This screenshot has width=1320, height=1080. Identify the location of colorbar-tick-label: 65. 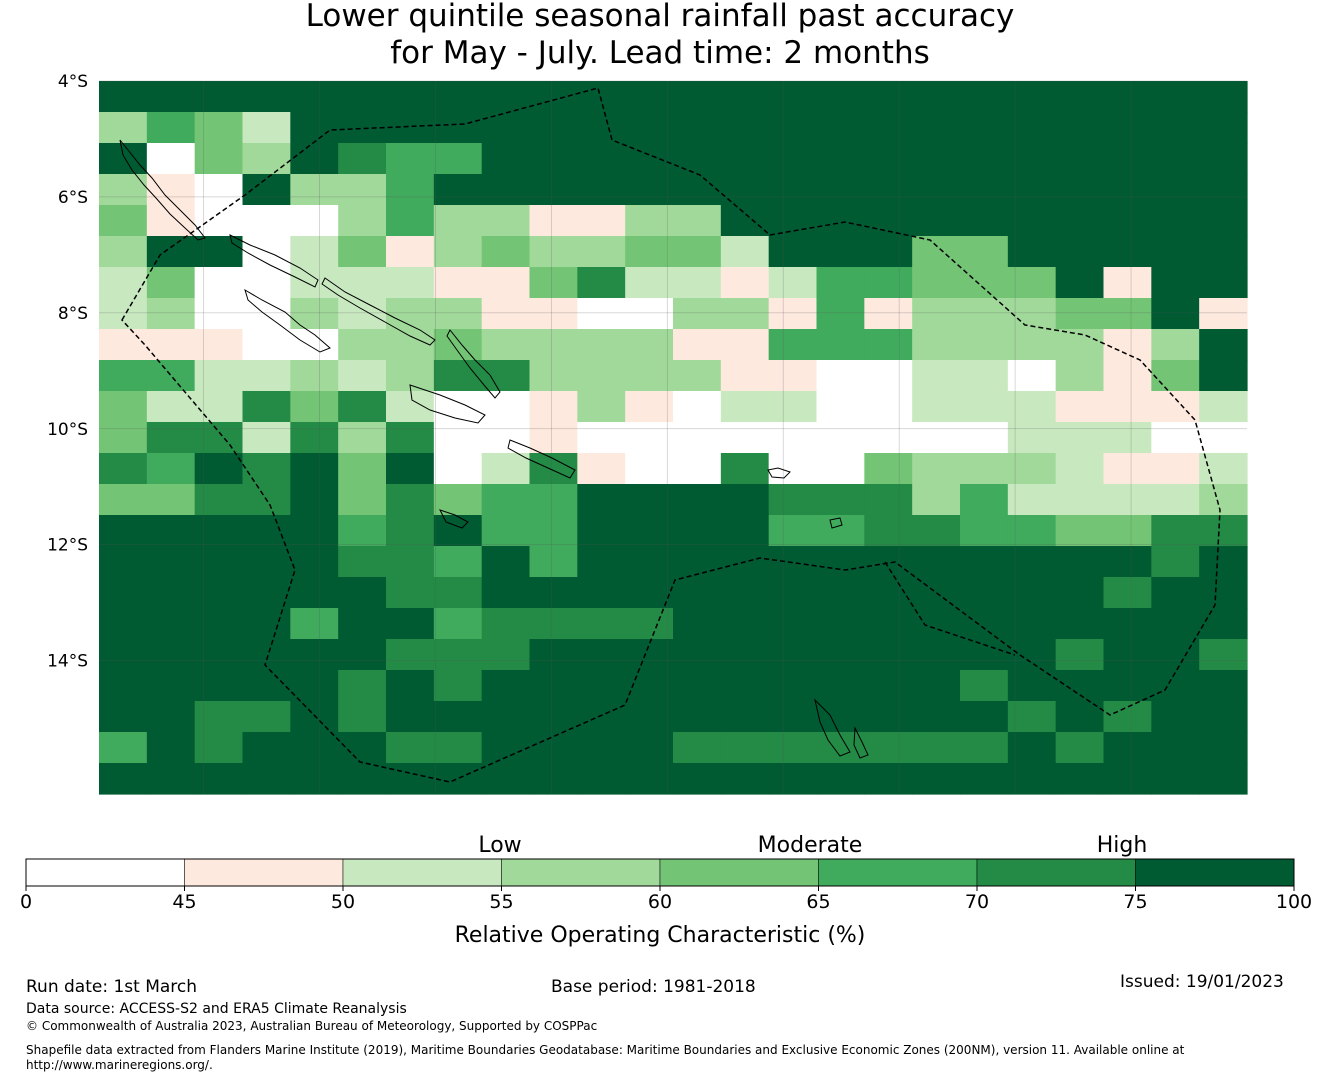
(818, 902).